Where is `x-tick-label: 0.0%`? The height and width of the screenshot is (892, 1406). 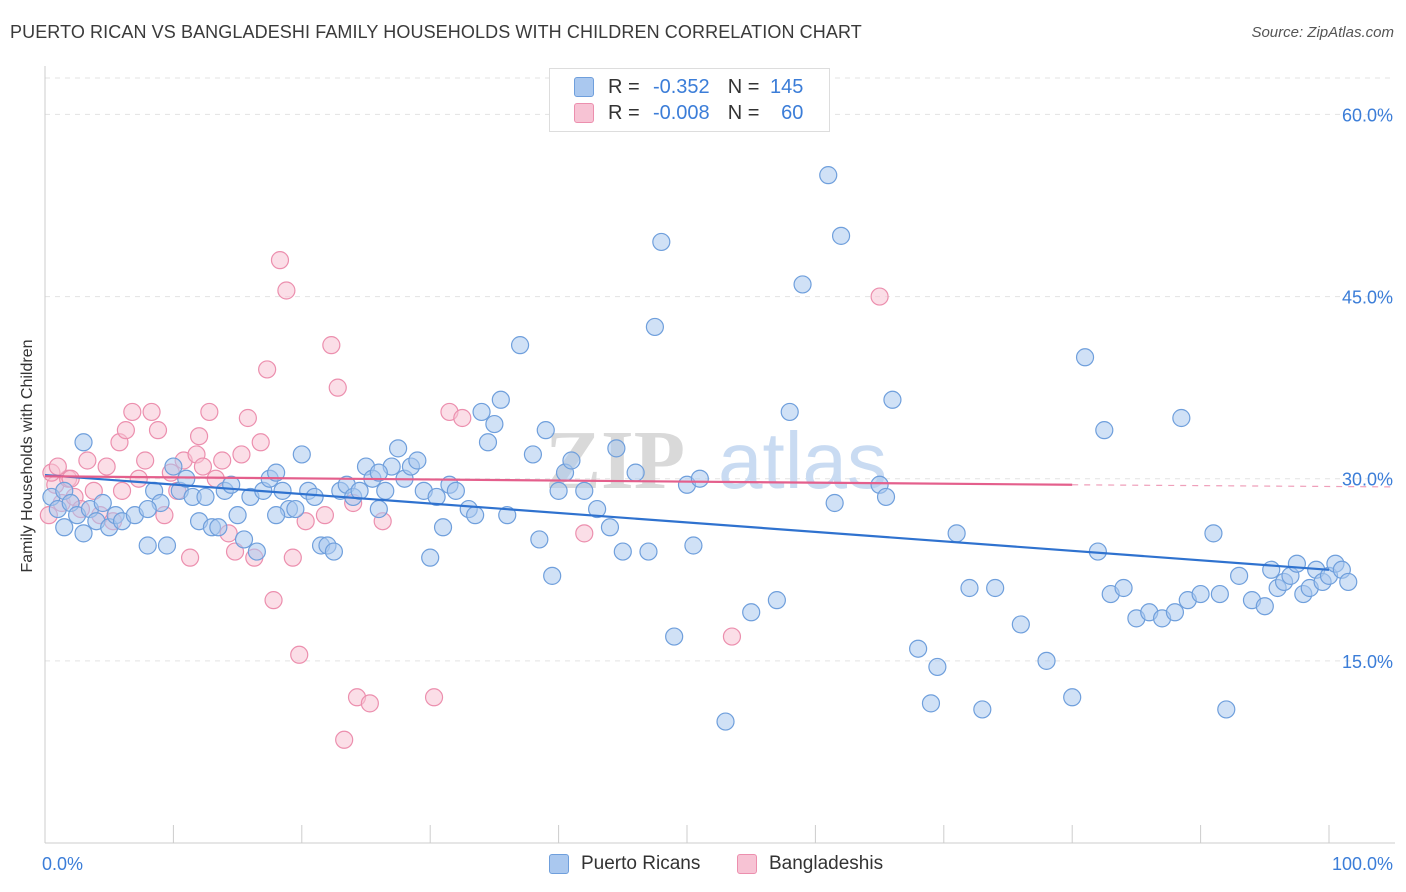
x-tick-label: 0.0% is located at coordinates (62, 864).